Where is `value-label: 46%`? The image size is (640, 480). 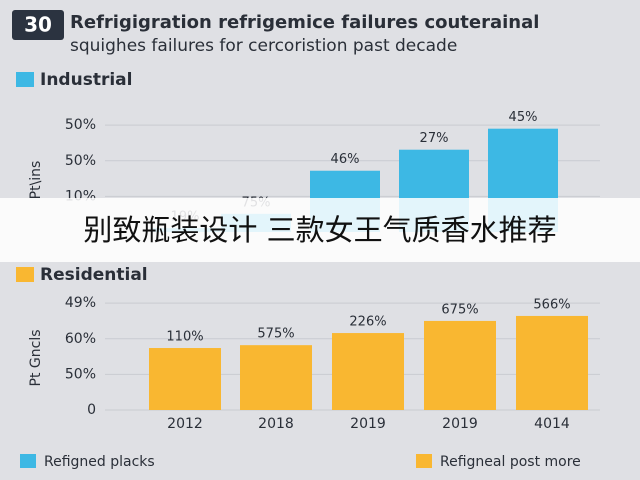
value-label: 46% is located at coordinates (345, 159).